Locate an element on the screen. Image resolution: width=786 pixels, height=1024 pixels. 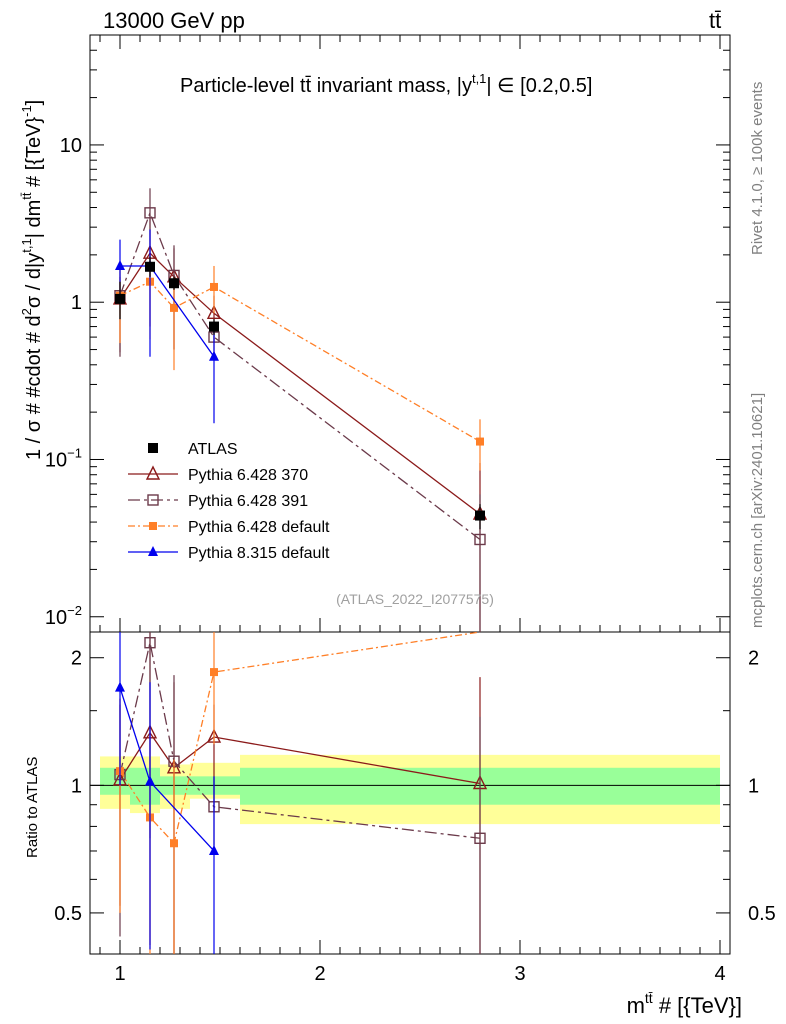
x-axis-label: mtt̄ # [{TeV}] is located at coordinates (684, 1004).